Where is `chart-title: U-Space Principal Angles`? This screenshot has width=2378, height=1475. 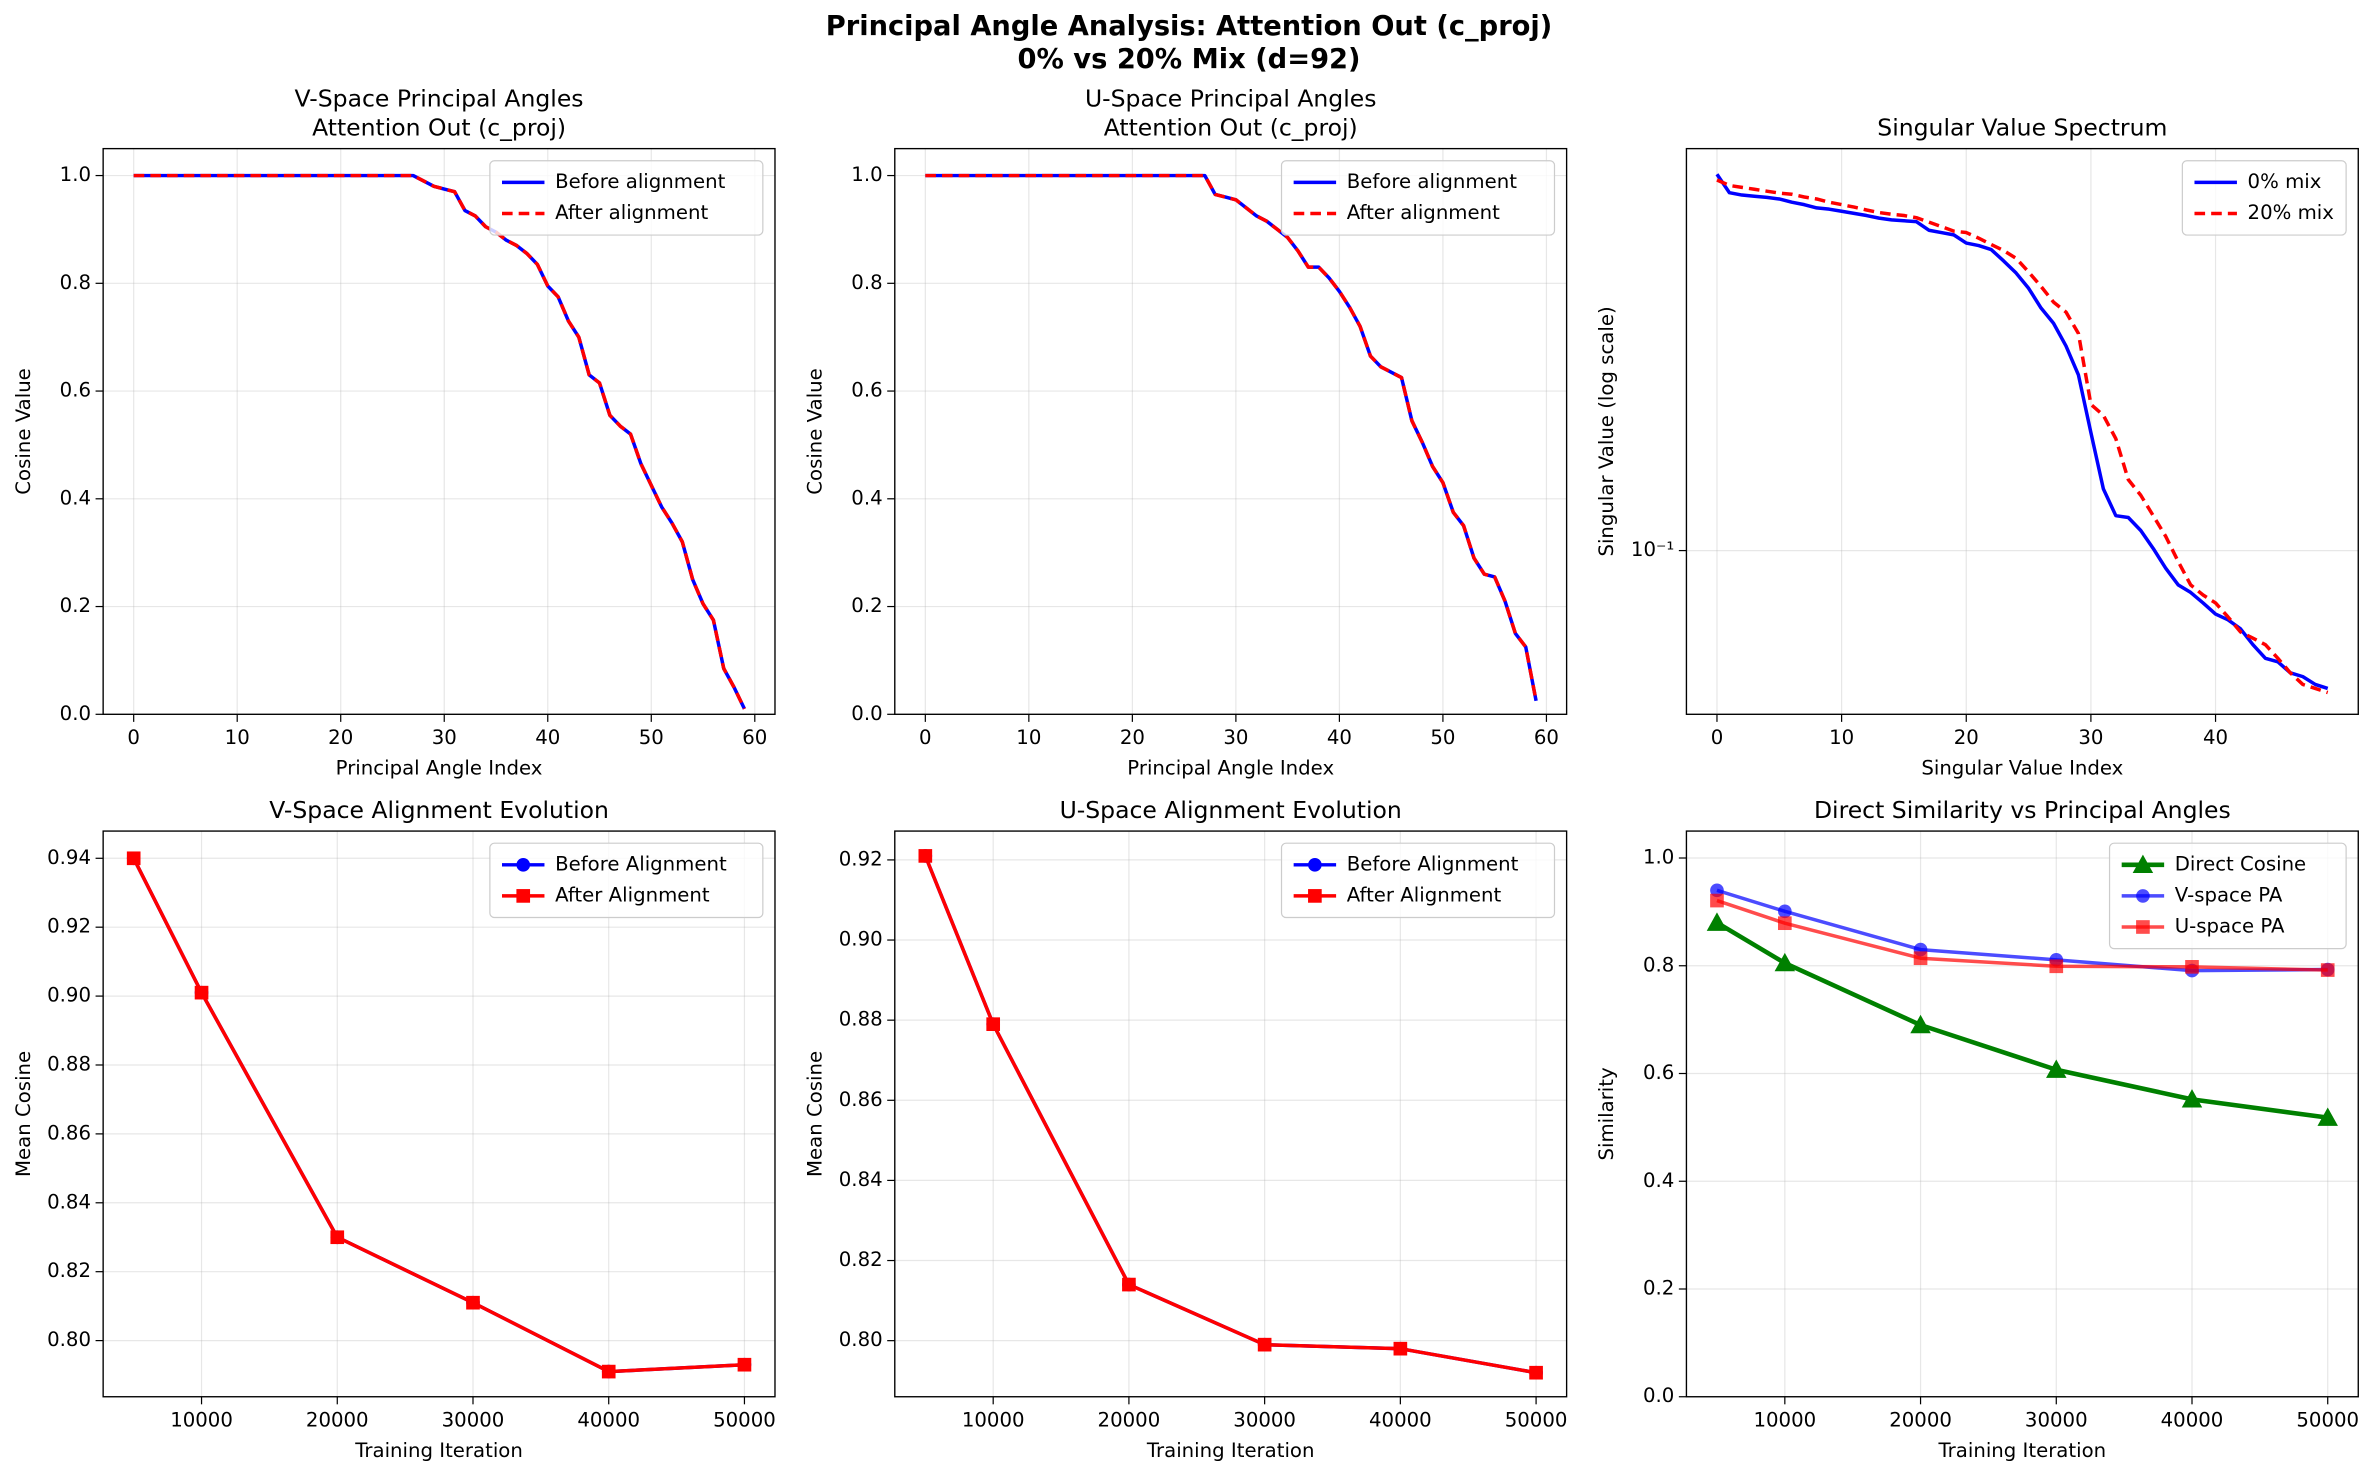
chart-title: U-Space Principal Angles is located at coordinates (1231, 99).